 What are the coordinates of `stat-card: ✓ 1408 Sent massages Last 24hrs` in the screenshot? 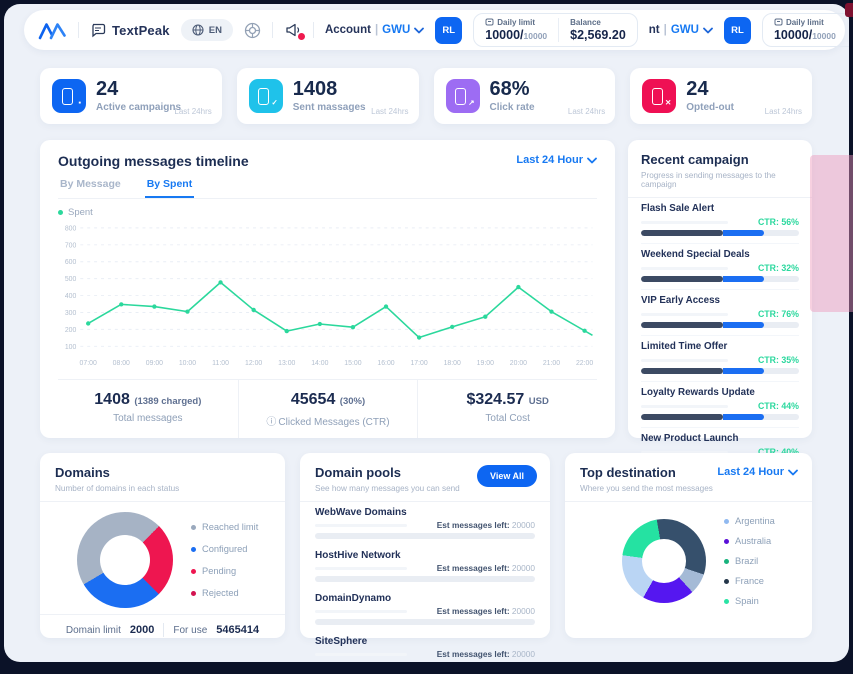 It's located at (327, 96).